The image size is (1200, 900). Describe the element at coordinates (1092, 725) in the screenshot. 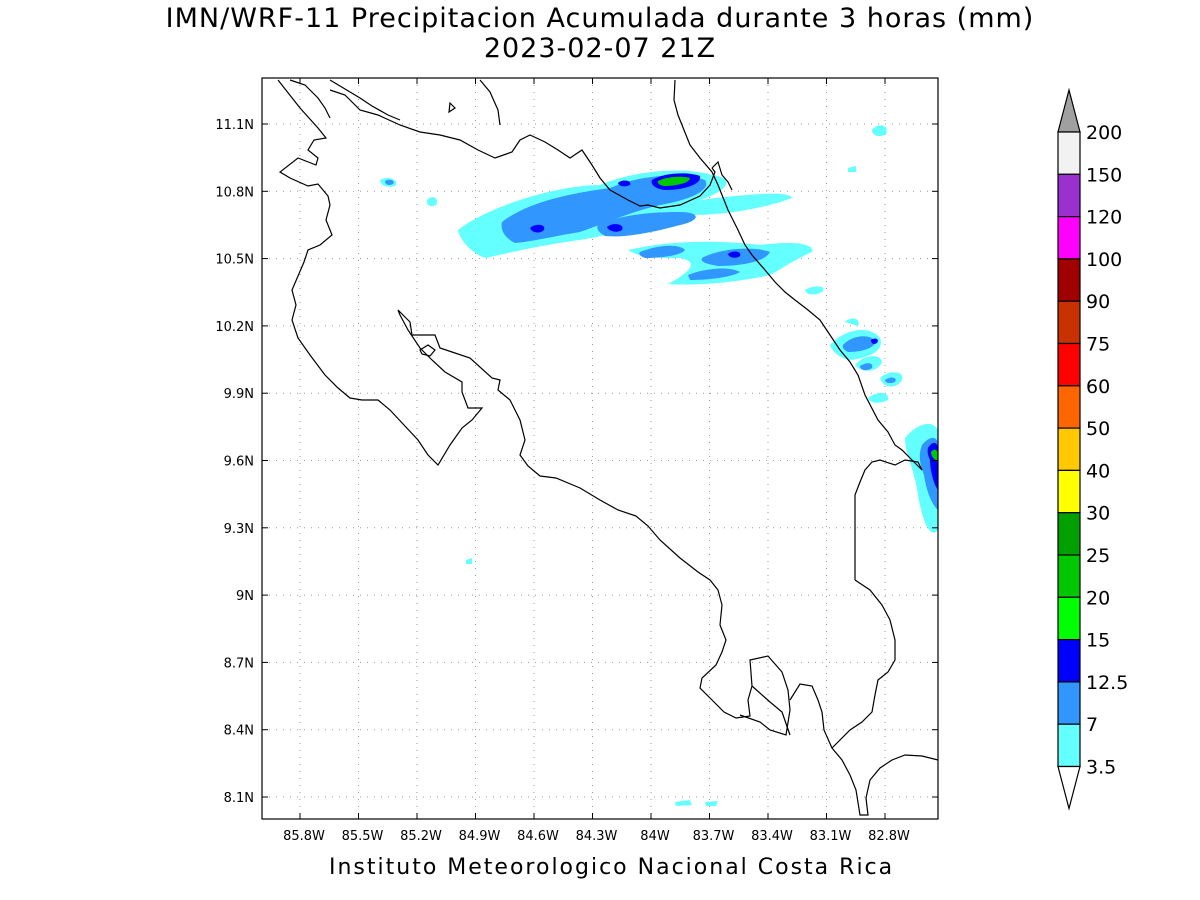

I see `colorbar-label: 7` at that location.